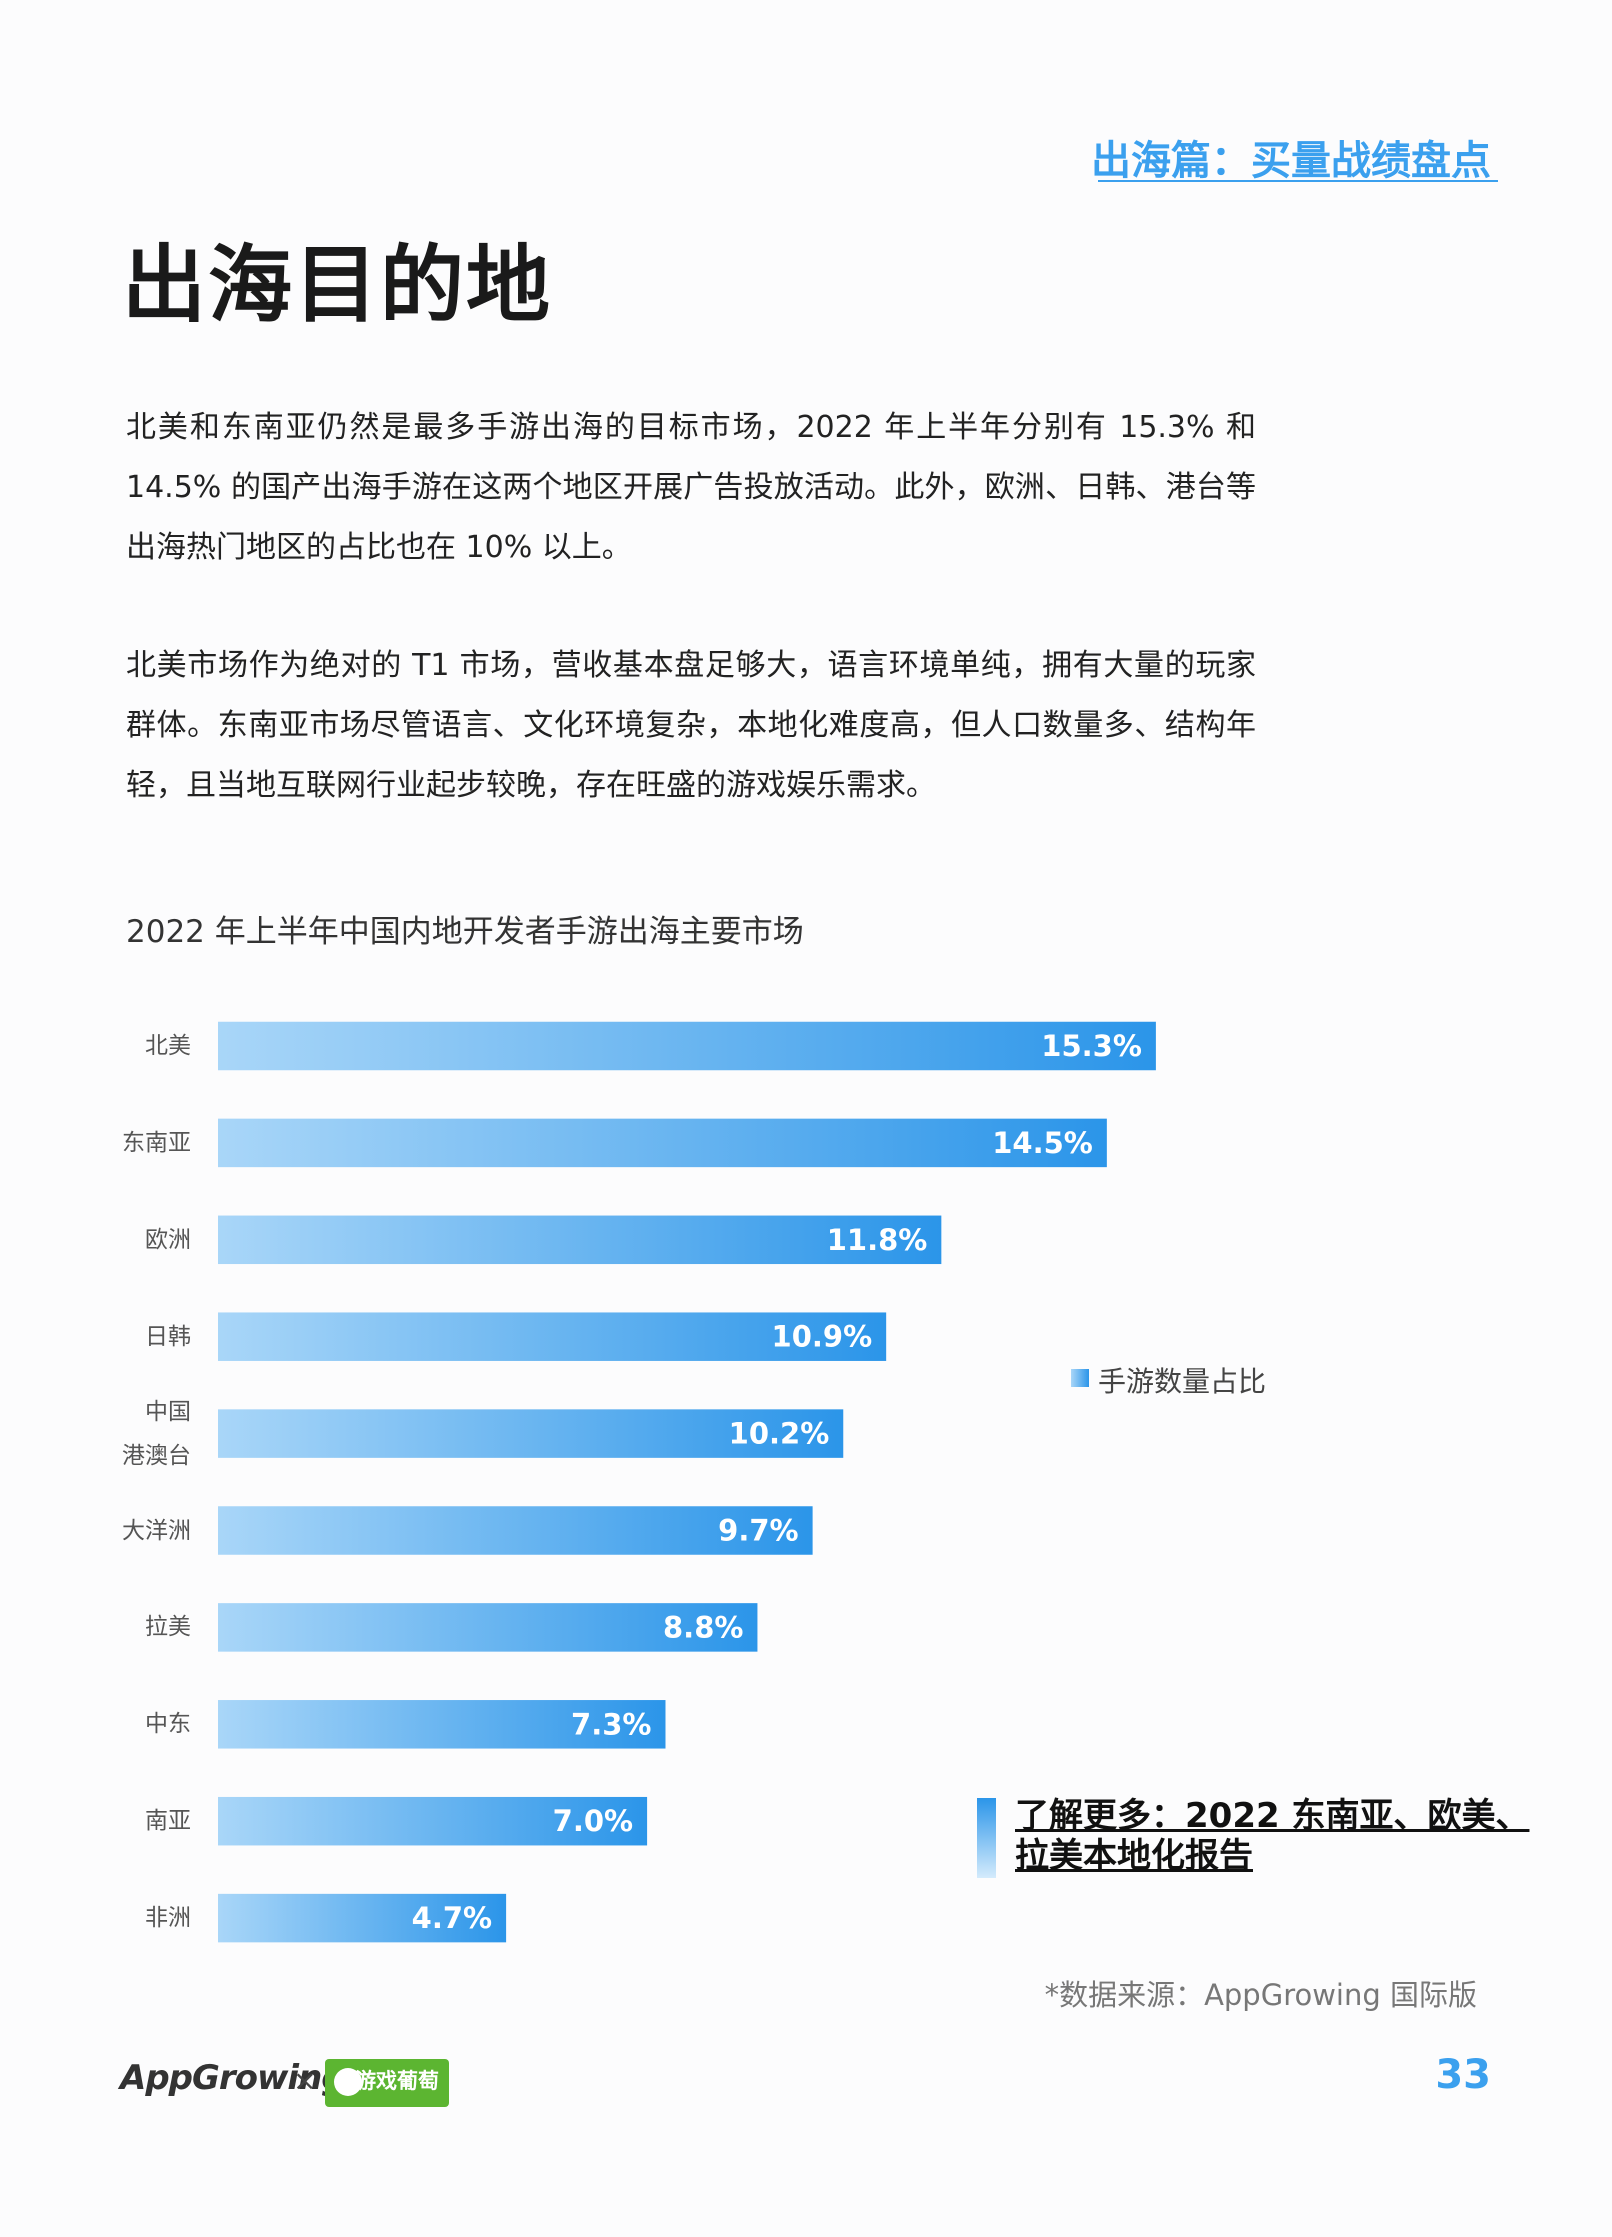 This screenshot has width=1612, height=2237. I want to click on chart-title: 2022 年上半年中国内地开发者手游出海主要市场, so click(465, 932).